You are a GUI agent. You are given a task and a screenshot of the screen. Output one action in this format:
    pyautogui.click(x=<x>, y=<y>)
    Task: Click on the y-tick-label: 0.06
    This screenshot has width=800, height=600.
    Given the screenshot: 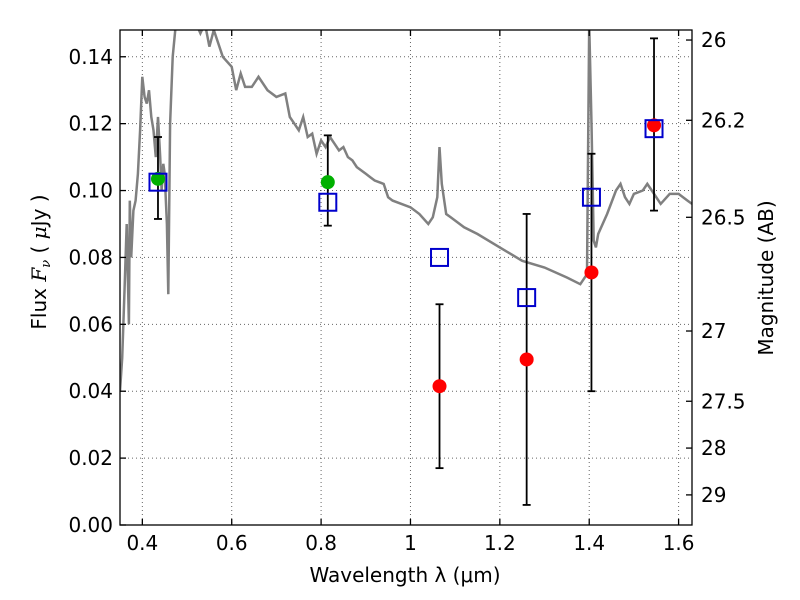 What is the action you would take?
    pyautogui.click(x=90, y=324)
    